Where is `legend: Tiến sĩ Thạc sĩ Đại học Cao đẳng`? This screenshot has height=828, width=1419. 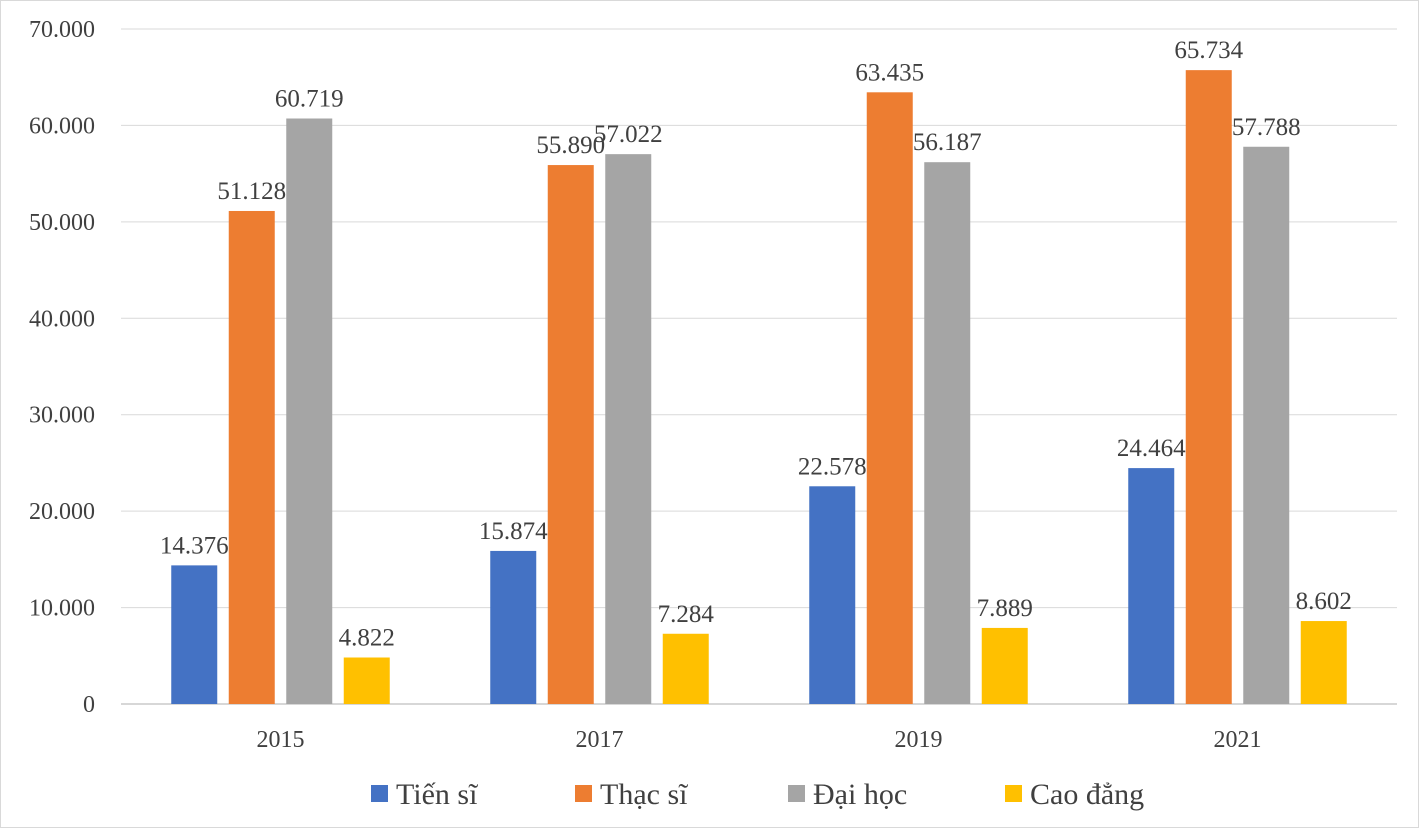
legend: Tiến sĩ Thạc sĩ Đại học Cao đẳng is located at coordinates (757, 794).